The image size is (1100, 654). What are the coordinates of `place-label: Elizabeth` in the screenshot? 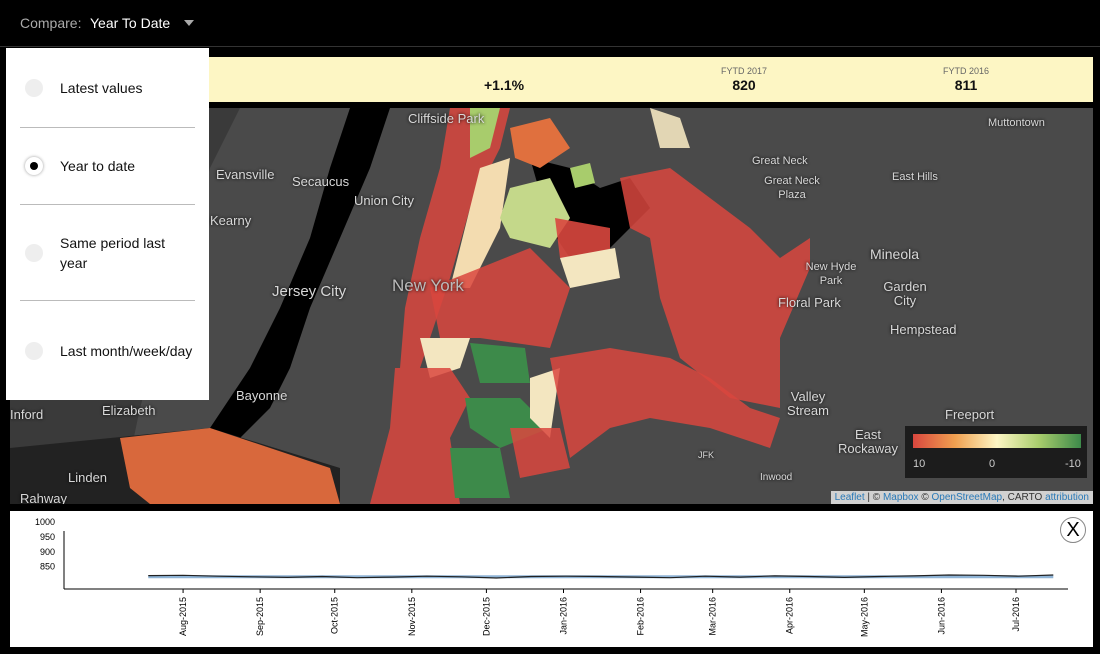 It's located at (129, 410).